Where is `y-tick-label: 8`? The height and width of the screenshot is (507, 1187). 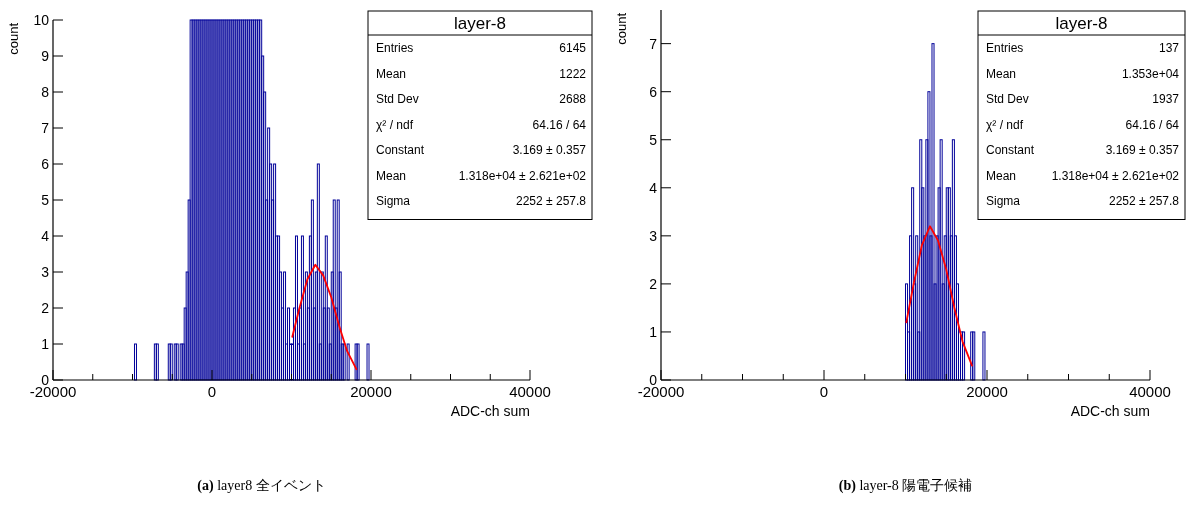
y-tick-label: 8 is located at coordinates (45, 92).